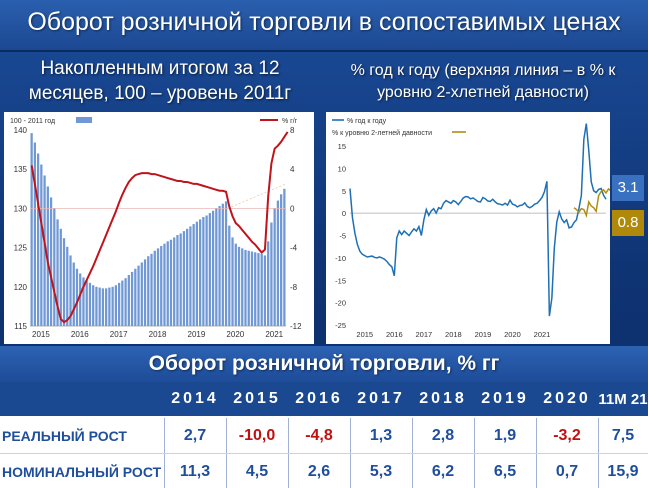 The height and width of the screenshot is (488, 648). What do you see at coordinates (324, 399) in the screenshot?
I see `table-header-row: 2014 2015 2016 2017 2018 2019 2020 11М 21` at bounding box center [324, 399].